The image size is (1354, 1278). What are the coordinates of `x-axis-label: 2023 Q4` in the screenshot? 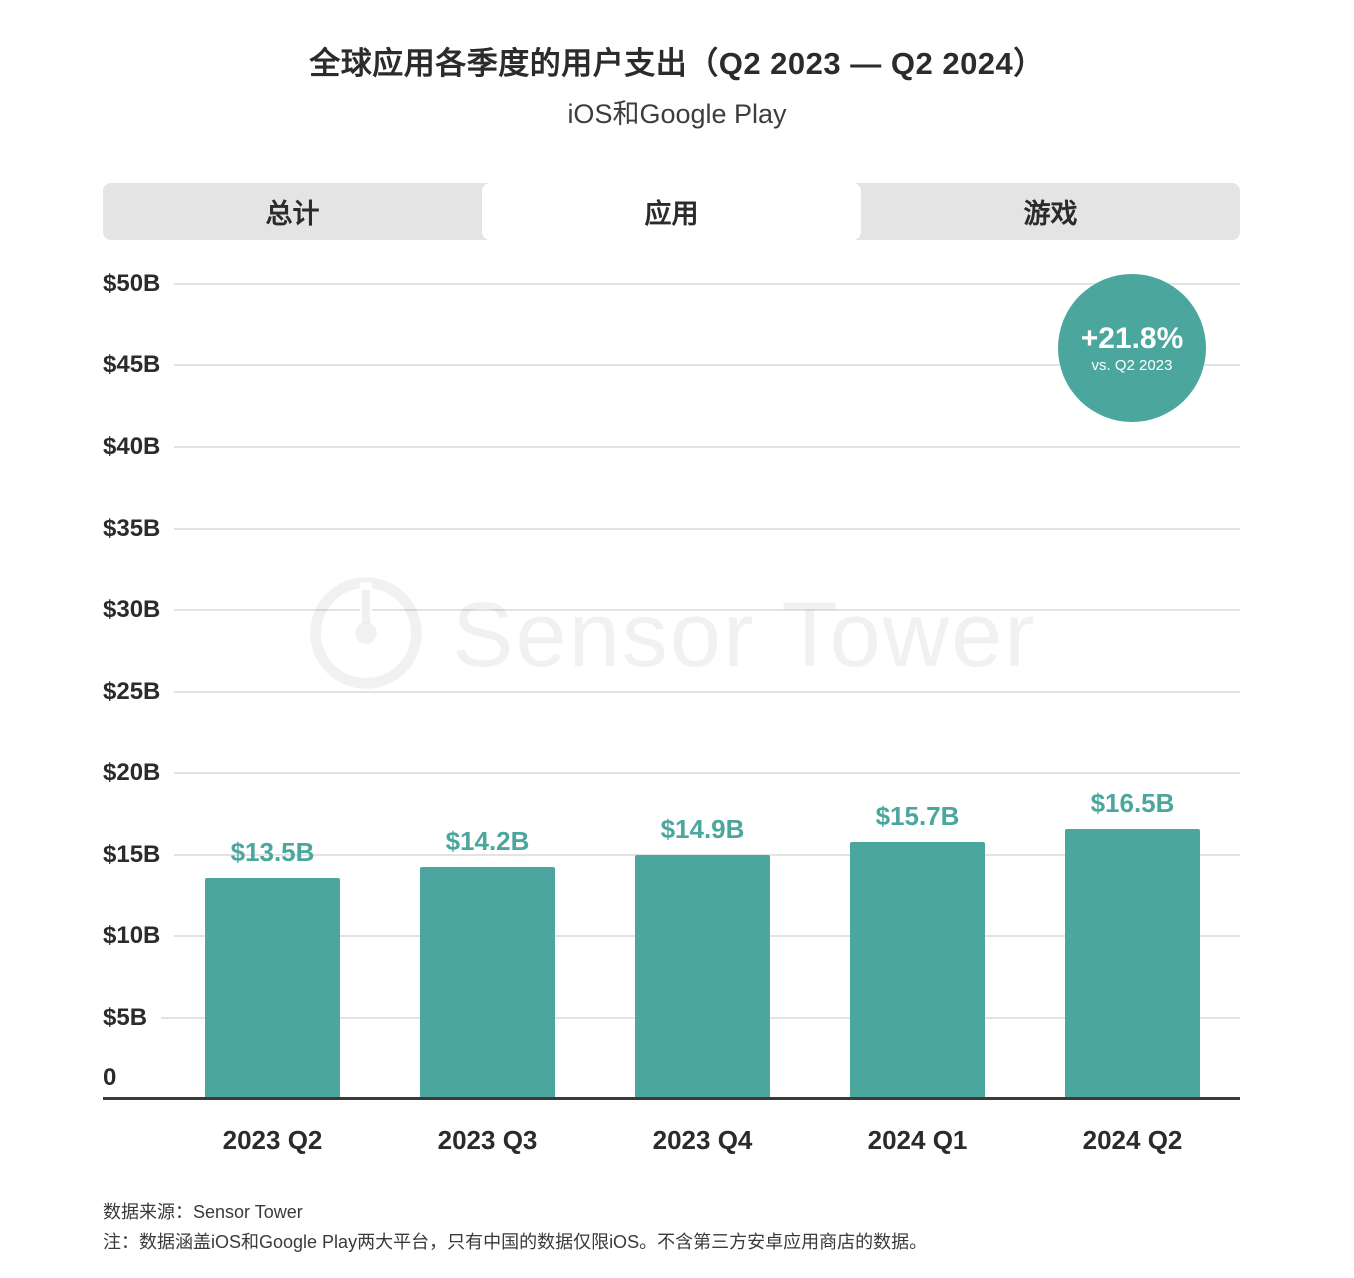 It's located at (702, 1140).